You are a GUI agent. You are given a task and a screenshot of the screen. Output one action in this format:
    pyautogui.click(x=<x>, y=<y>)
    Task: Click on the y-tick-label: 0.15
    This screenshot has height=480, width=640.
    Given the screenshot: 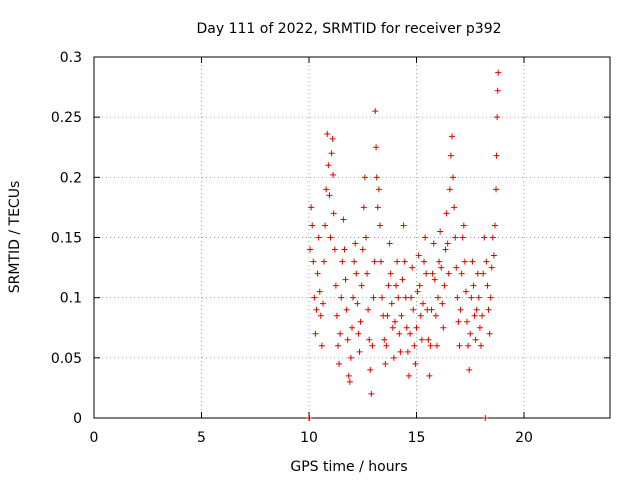 What is the action you would take?
    pyautogui.click(x=66, y=239)
    